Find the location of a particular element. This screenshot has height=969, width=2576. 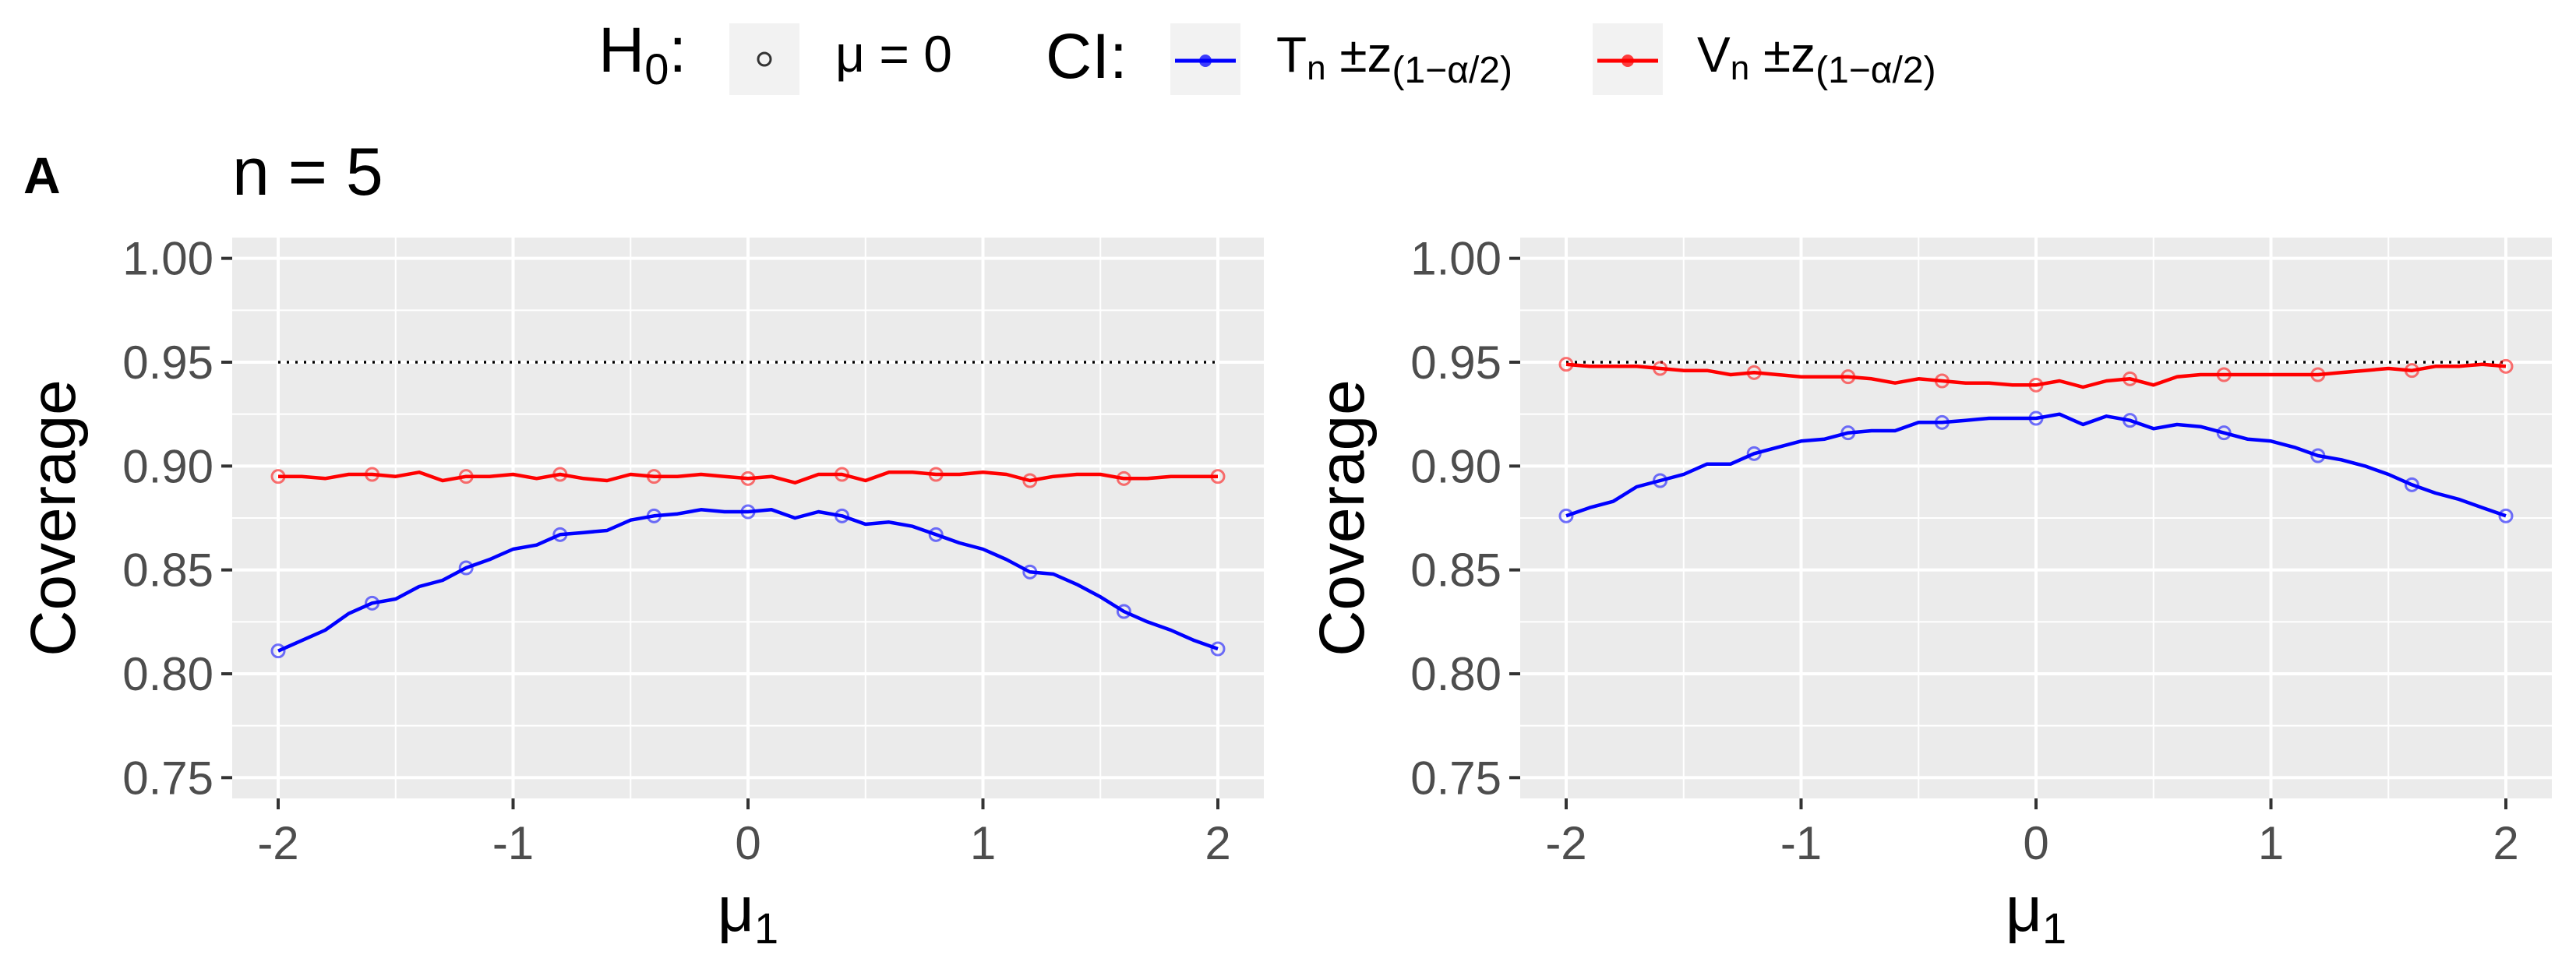

legend-key-h0 is located at coordinates (764, 59).